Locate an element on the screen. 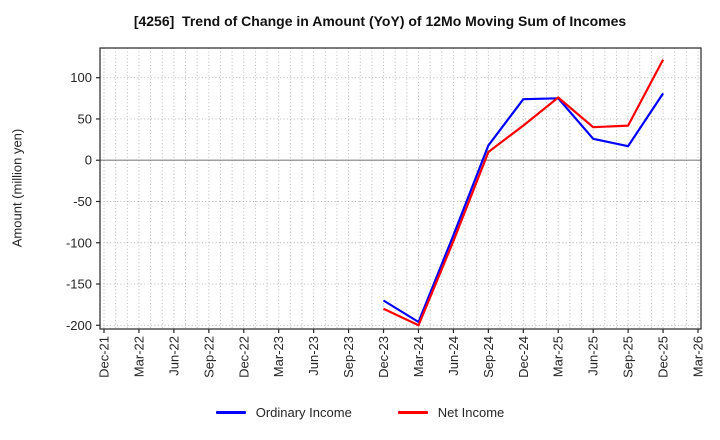 This screenshot has height=440, width=720. legend-item-net-income: Net Income is located at coordinates (451, 412).